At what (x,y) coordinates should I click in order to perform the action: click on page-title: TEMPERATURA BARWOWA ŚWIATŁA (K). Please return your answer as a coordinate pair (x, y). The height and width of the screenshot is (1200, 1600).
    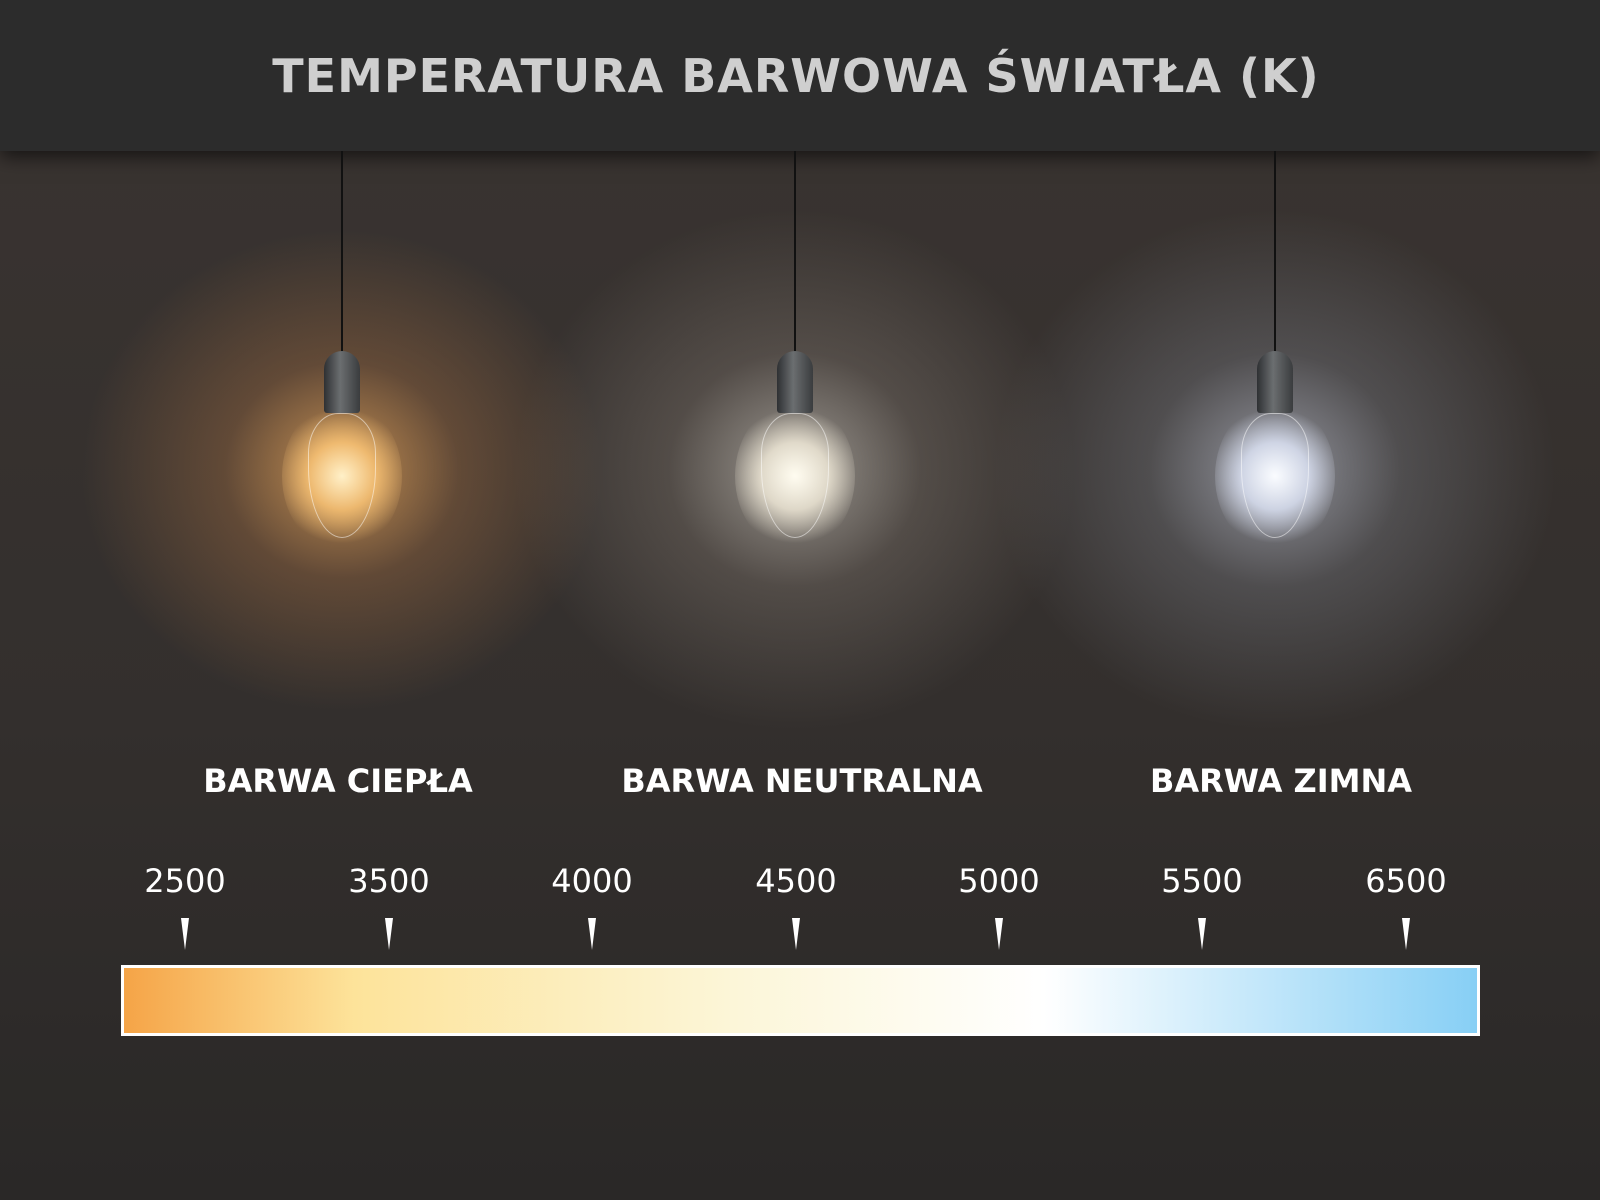
    Looking at the image, I should click on (796, 75).